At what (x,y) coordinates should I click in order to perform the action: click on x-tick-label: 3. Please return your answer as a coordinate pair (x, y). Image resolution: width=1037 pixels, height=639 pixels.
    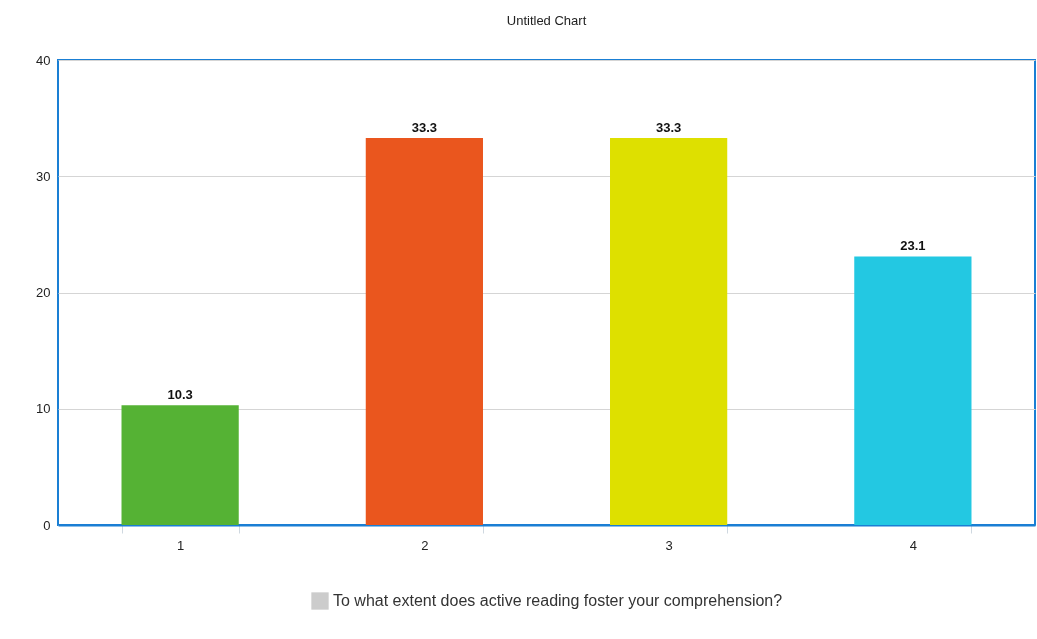
    Looking at the image, I should click on (669, 545).